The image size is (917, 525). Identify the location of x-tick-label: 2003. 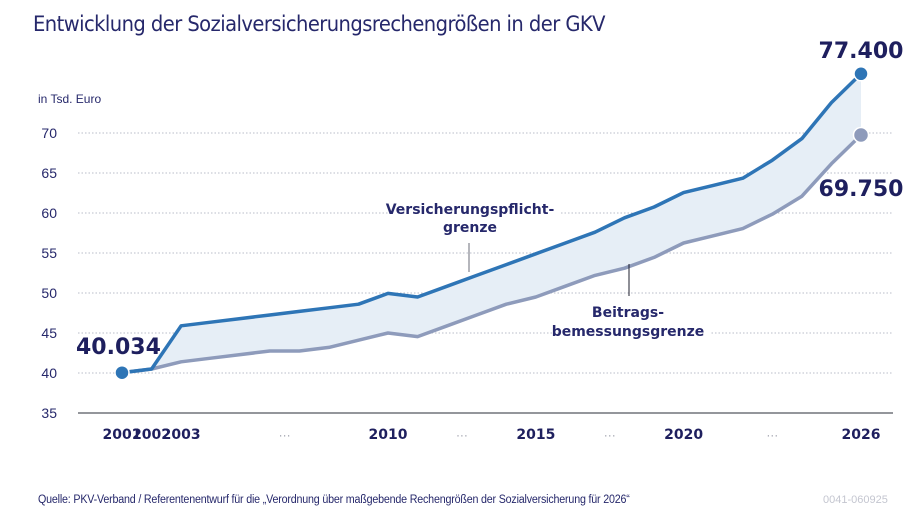
(181, 435).